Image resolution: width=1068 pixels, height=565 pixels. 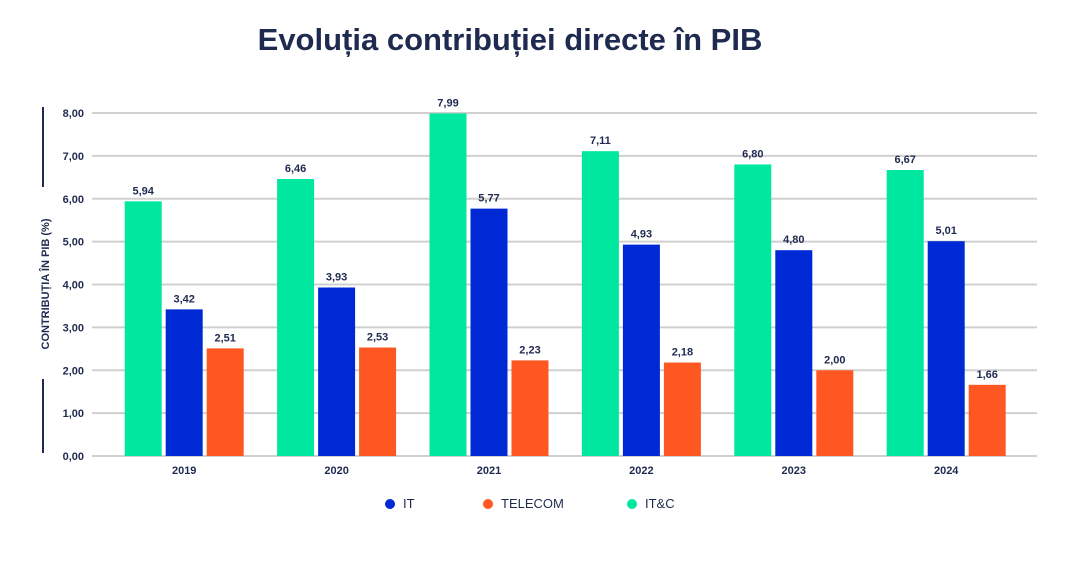 What do you see at coordinates (337, 371) in the screenshot?
I see `bar-it-2020` at bounding box center [337, 371].